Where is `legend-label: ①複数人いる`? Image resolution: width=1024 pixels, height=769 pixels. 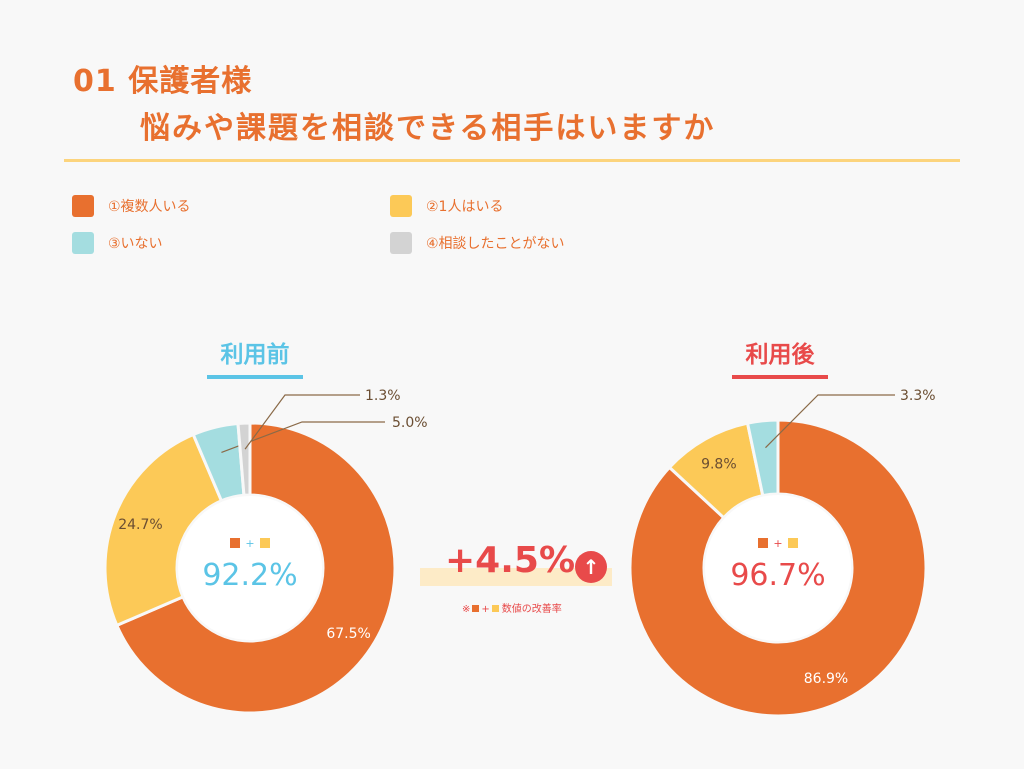 legend-label: ①複数人いる is located at coordinates (149, 207).